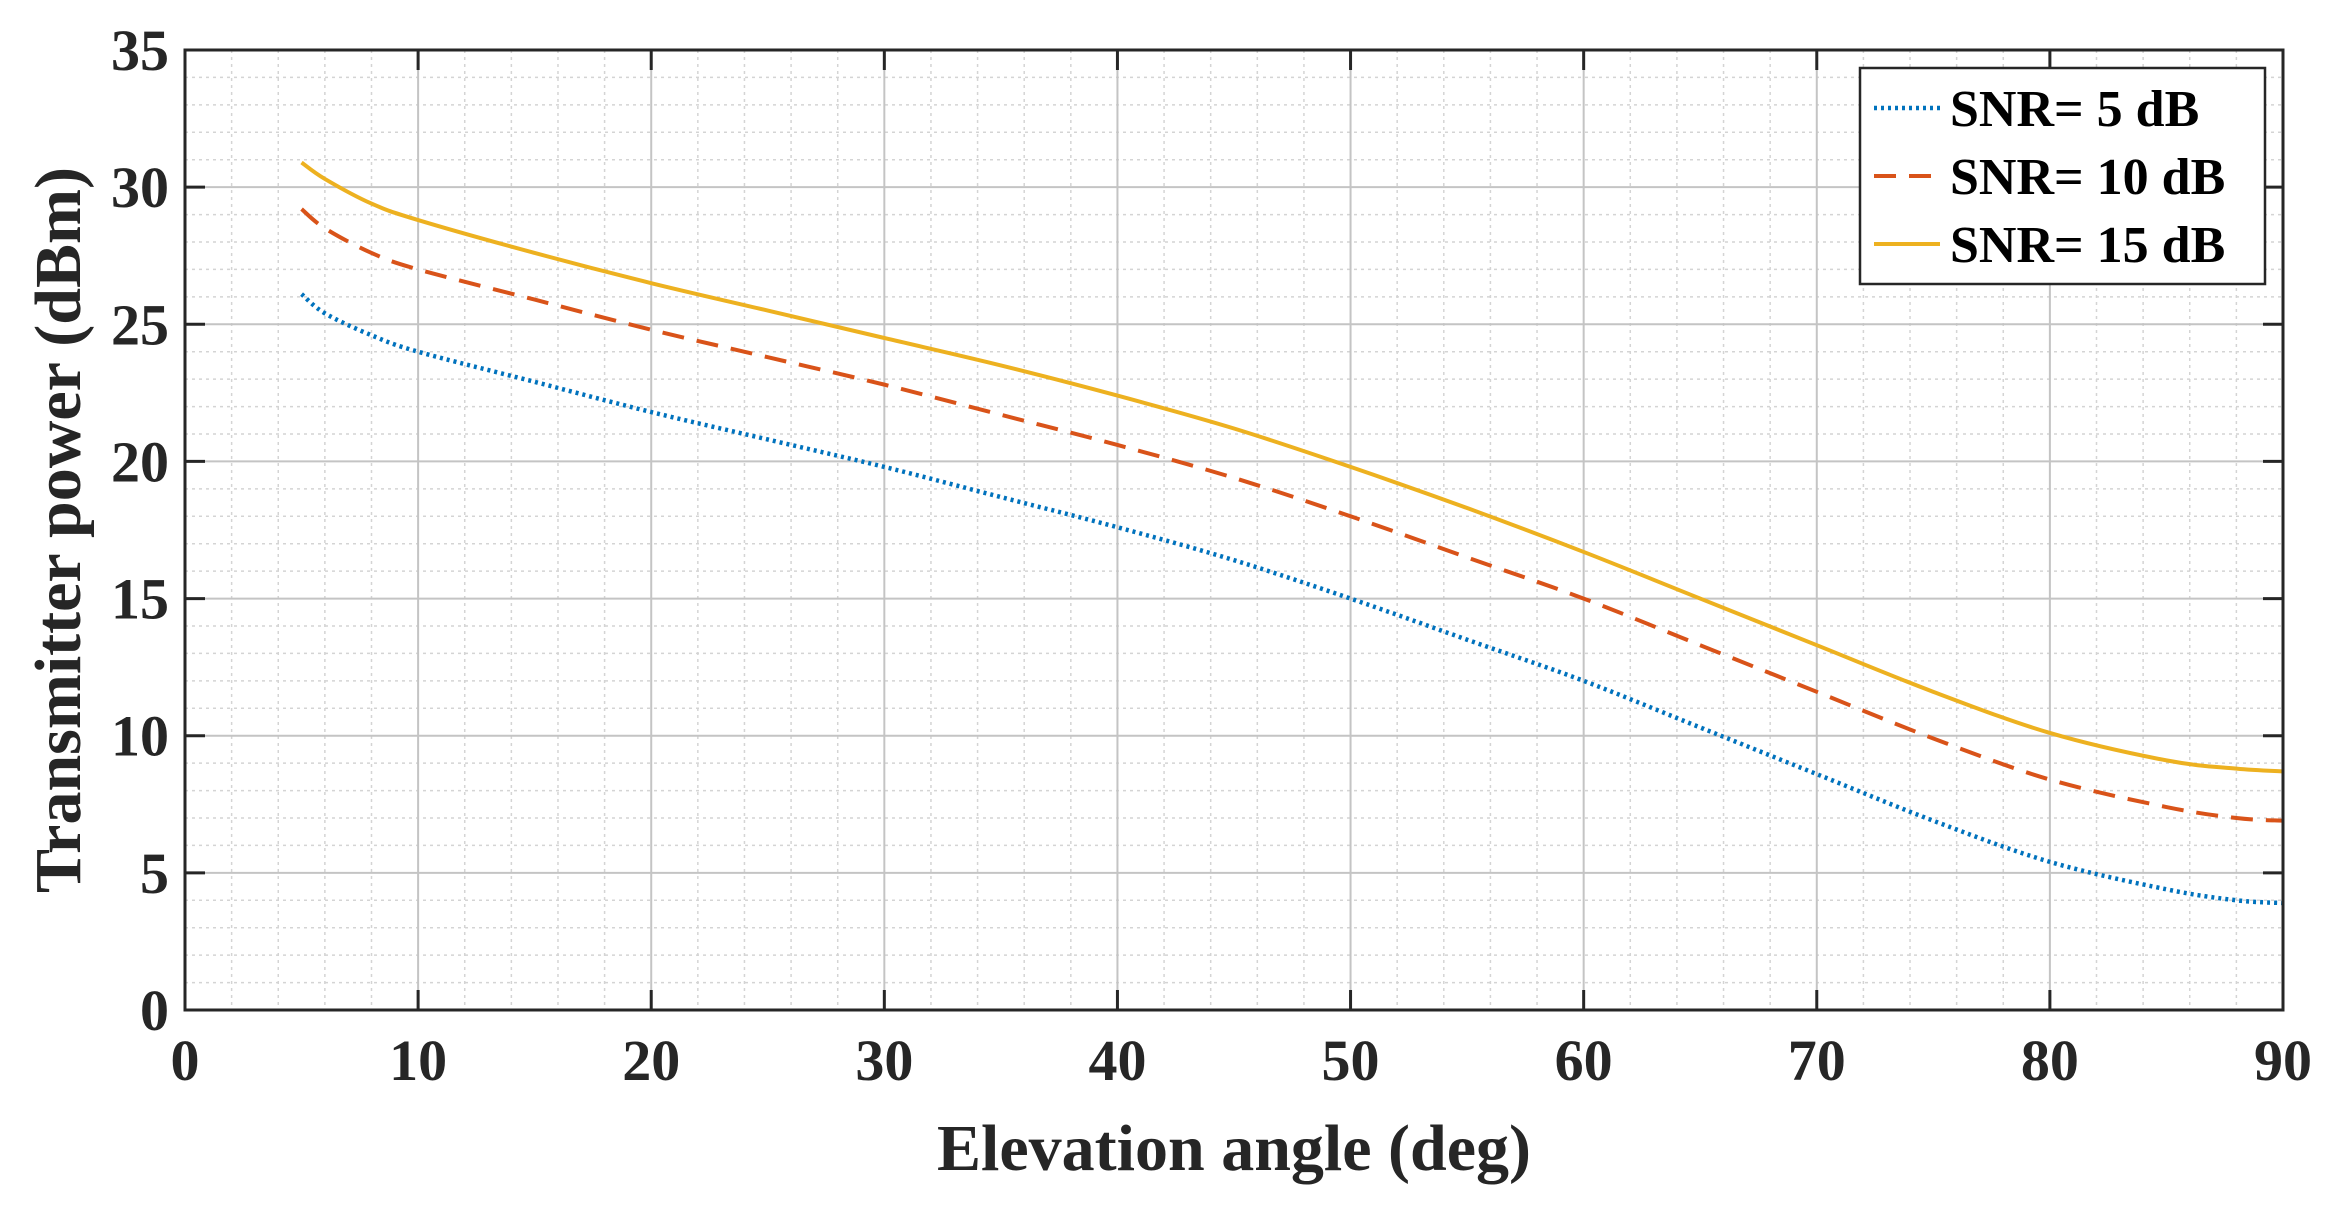 This screenshot has width=2334, height=1211. I want to click on x-tick-label: 80, so click(2050, 1060).